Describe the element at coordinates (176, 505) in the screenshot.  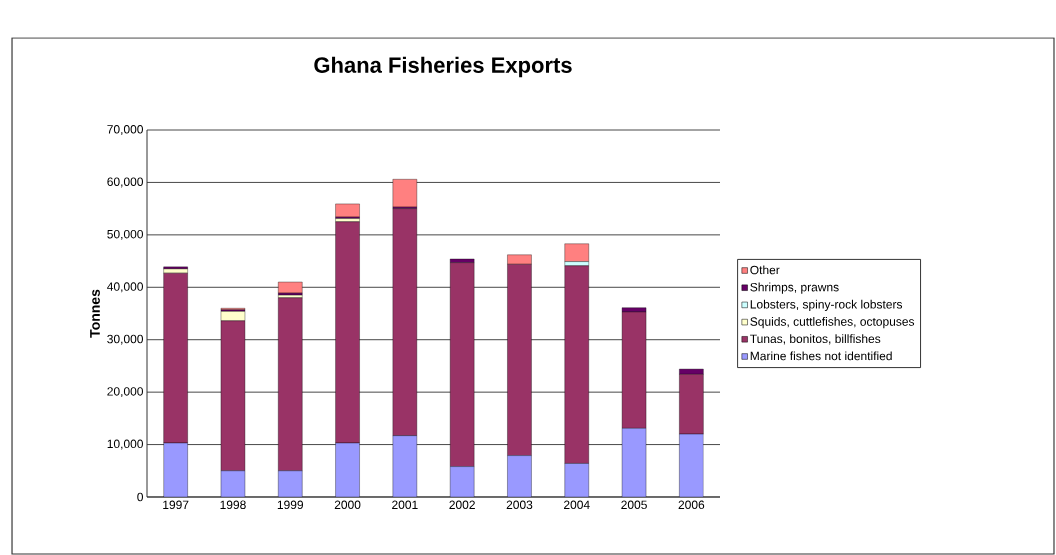
I see `x-tick-label: 1997` at that location.